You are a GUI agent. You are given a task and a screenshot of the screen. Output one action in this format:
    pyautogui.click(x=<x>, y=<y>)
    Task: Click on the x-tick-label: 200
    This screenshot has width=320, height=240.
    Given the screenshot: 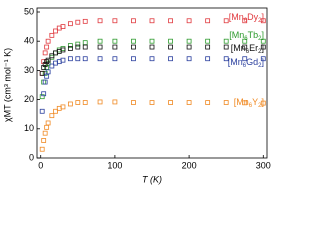 What is the action you would take?
    pyautogui.click(x=189, y=165)
    